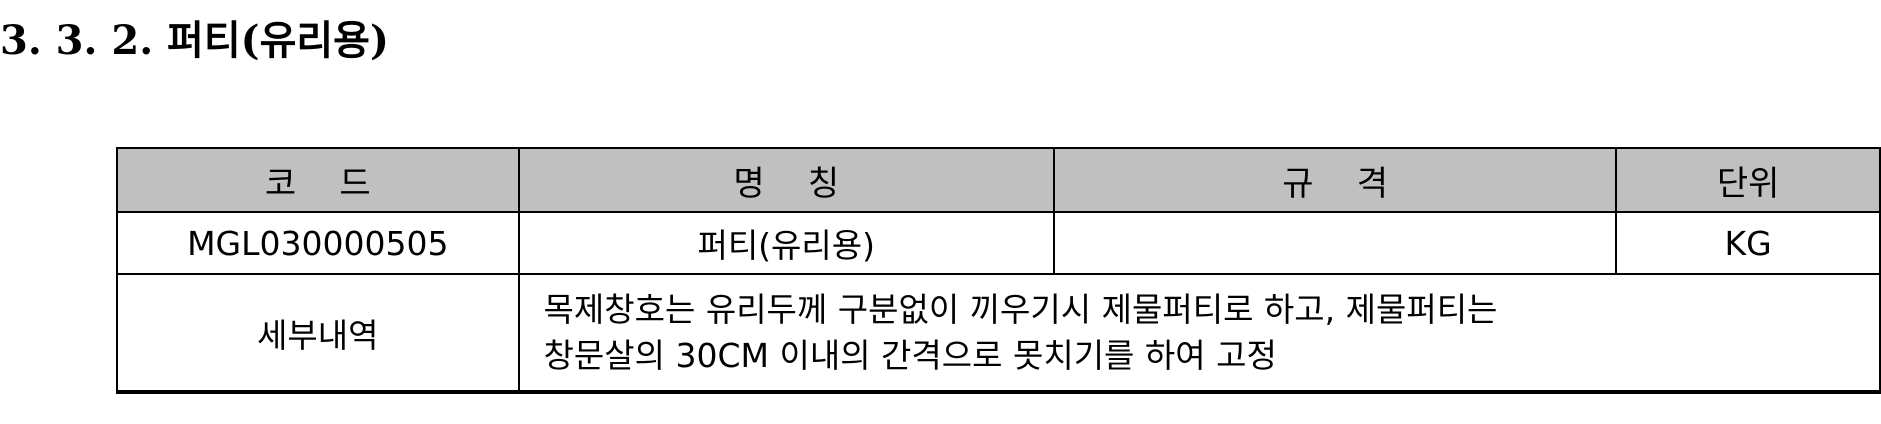 The height and width of the screenshot is (424, 1881). What do you see at coordinates (786, 243) in the screenshot?
I see `cell-name: 퍼티(유리용)` at bounding box center [786, 243].